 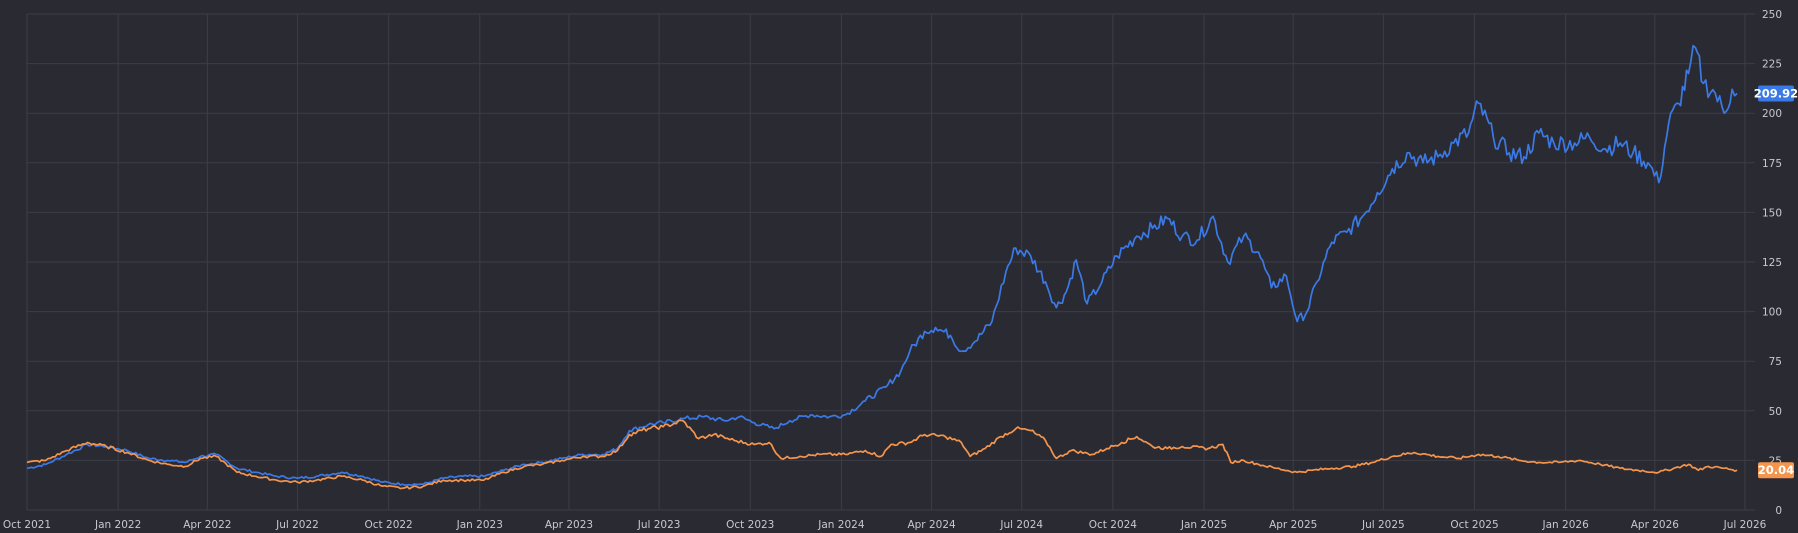 I want to click on x-tick-label: Oct 2025, so click(x=1474, y=525).